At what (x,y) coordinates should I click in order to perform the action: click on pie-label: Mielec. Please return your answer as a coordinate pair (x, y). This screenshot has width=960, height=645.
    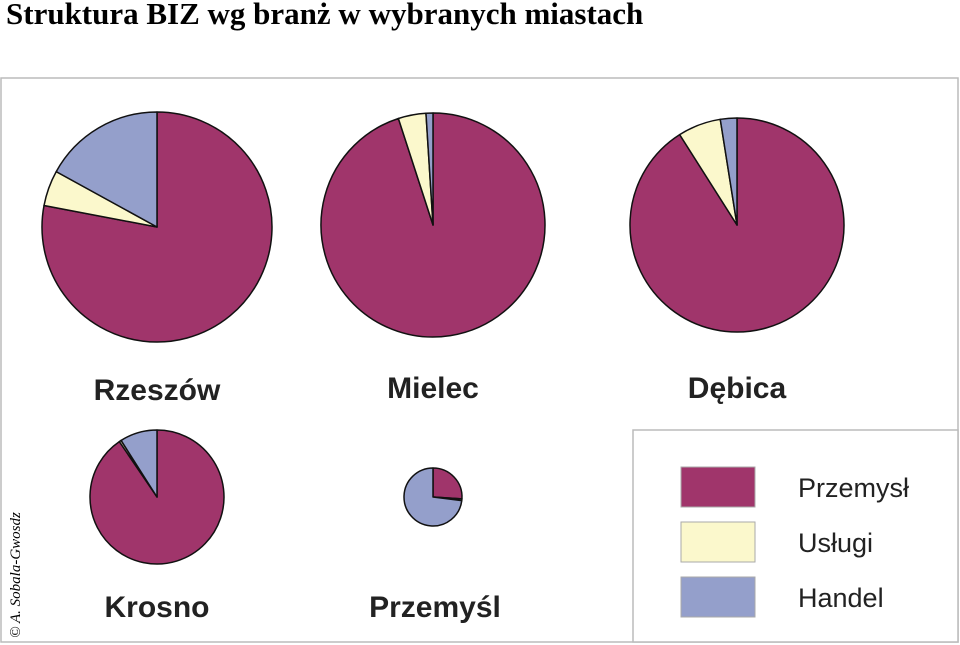
    Looking at the image, I should click on (433, 388).